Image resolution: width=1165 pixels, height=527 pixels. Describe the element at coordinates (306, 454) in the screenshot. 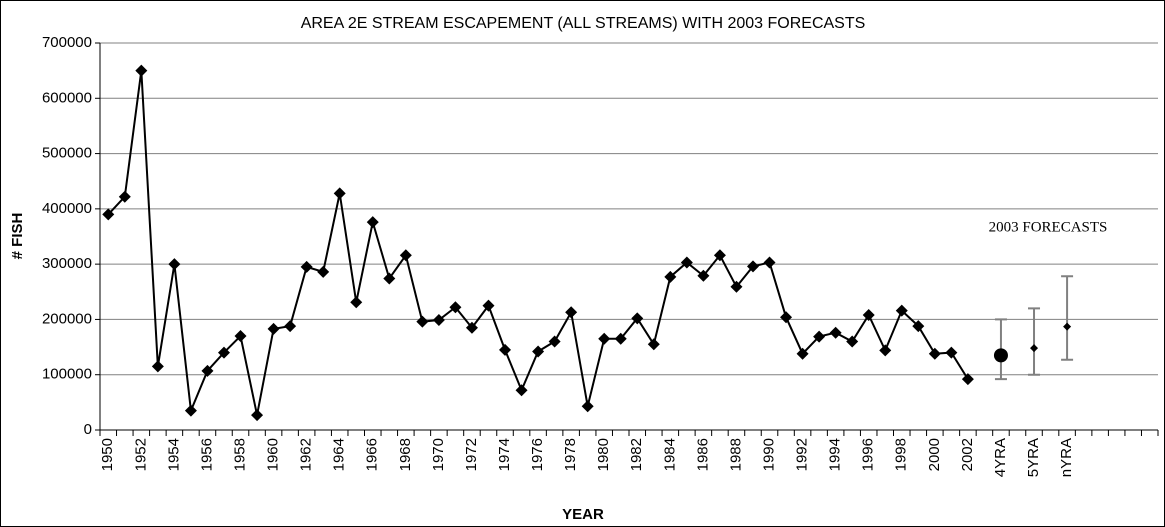

I see `x-tick-label: 1962` at that location.